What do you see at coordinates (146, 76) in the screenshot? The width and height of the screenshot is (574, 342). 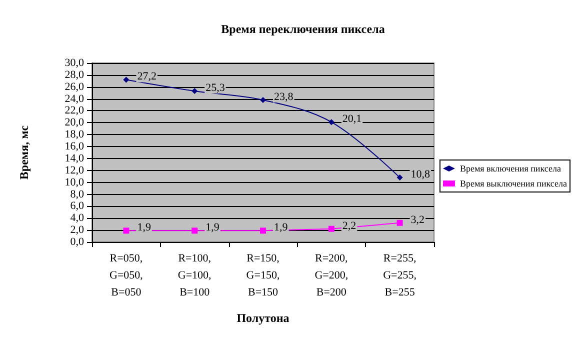 I see `data-label: 27,2` at bounding box center [146, 76].